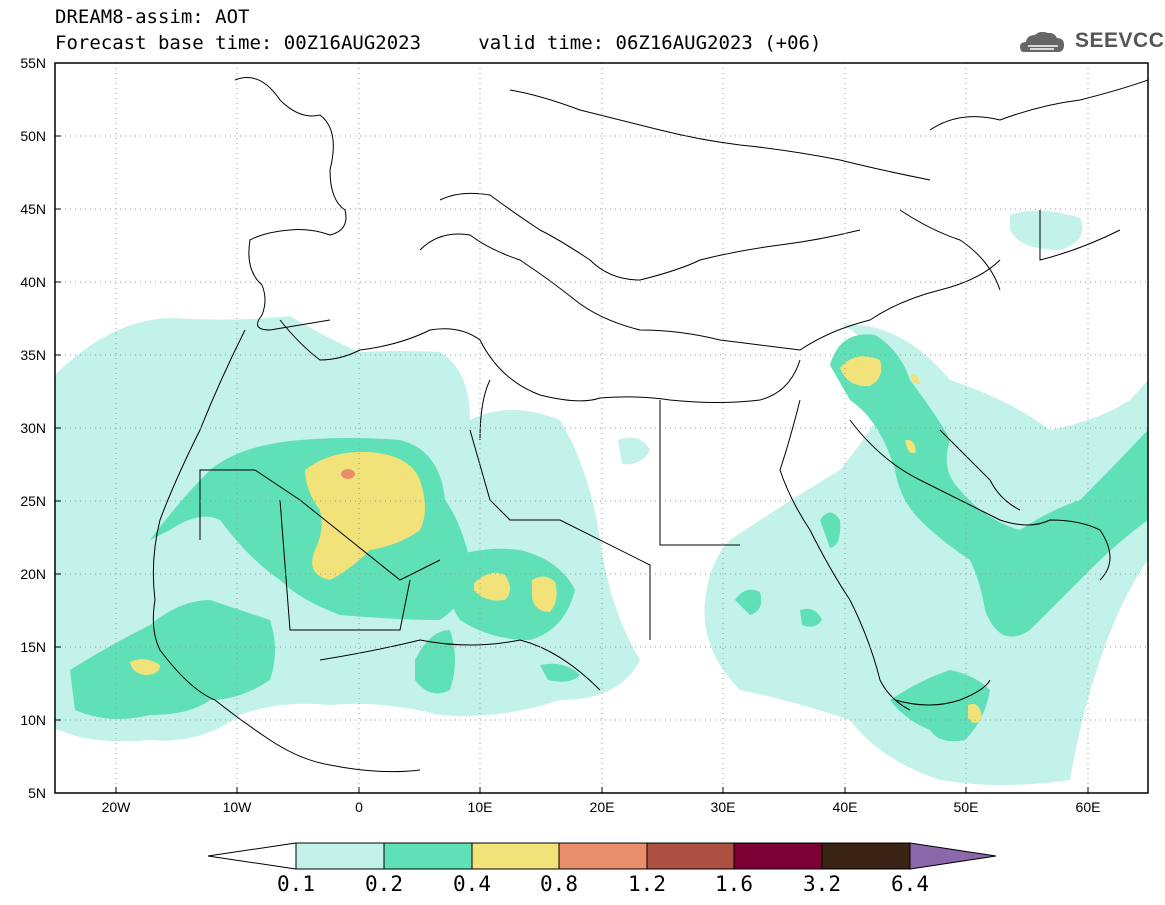 The width and height of the screenshot is (1165, 905). Describe the element at coordinates (723, 807) in the screenshot. I see `lon-label: 30E` at that location.